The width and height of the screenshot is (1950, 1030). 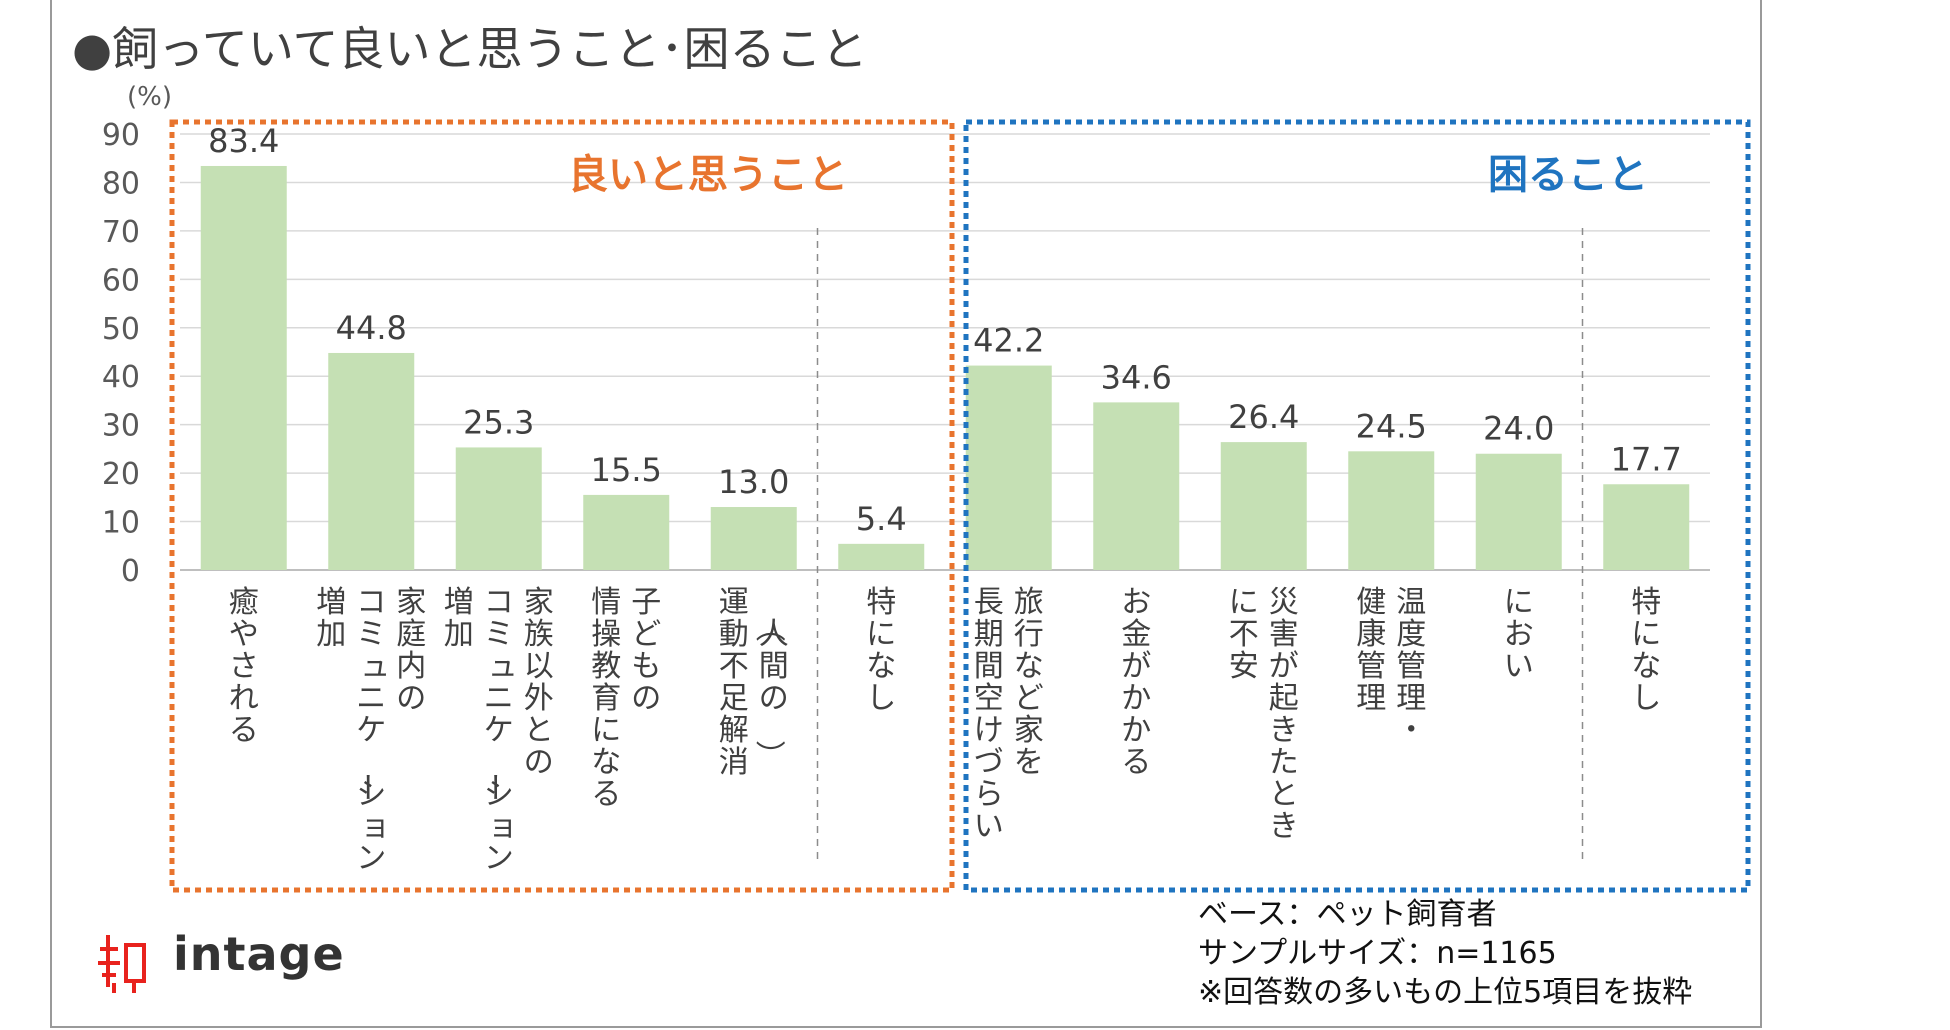 What do you see at coordinates (469, 49) in the screenshot?
I see `chart-title: ●飼っていて良いと思うこと･困ること` at bounding box center [469, 49].